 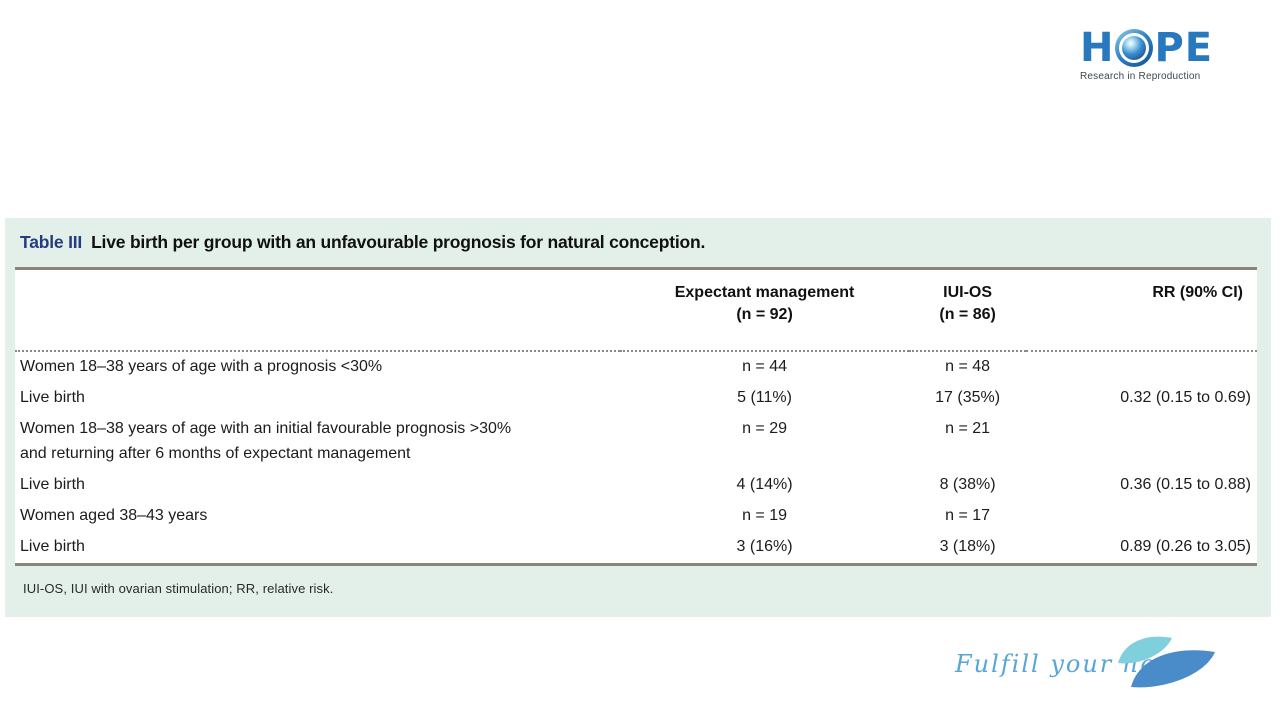 I want to click on hope-logo-letters-pe: PE, so click(x=1184, y=48).